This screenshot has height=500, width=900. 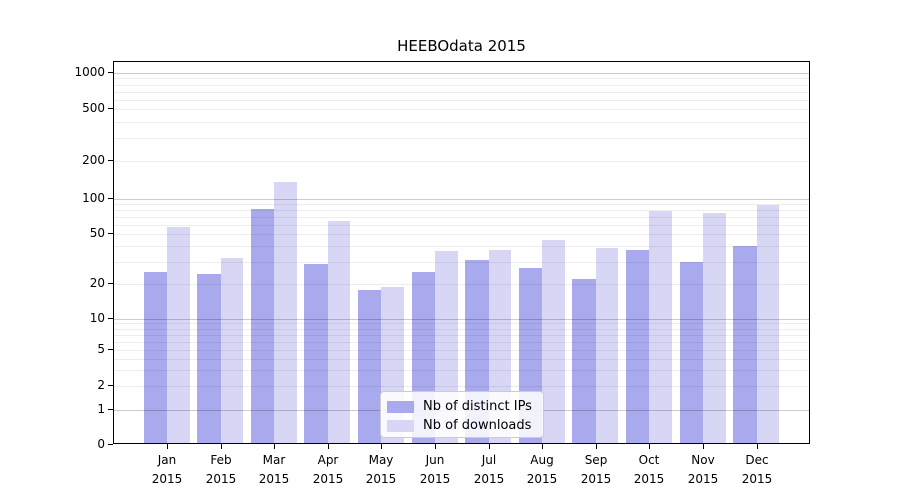 I want to click on x-tick-aug-2015, so click(x=542, y=446).